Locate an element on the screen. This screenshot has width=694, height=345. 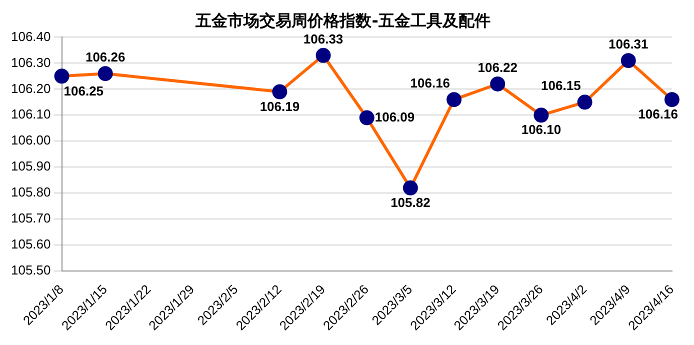
data-label: 106.33 is located at coordinates (323, 38).